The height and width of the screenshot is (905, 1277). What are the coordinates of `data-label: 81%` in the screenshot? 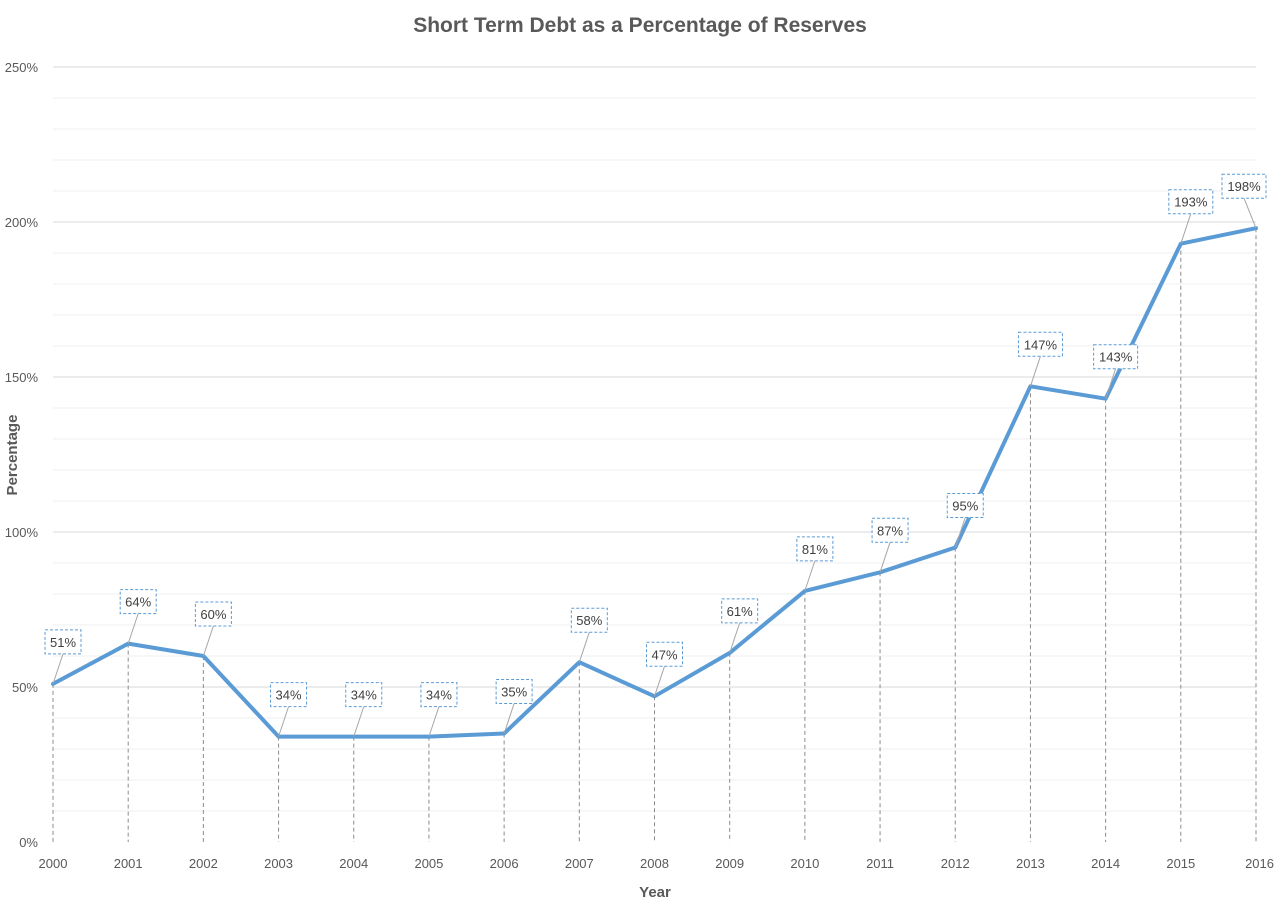 It's located at (815, 549).